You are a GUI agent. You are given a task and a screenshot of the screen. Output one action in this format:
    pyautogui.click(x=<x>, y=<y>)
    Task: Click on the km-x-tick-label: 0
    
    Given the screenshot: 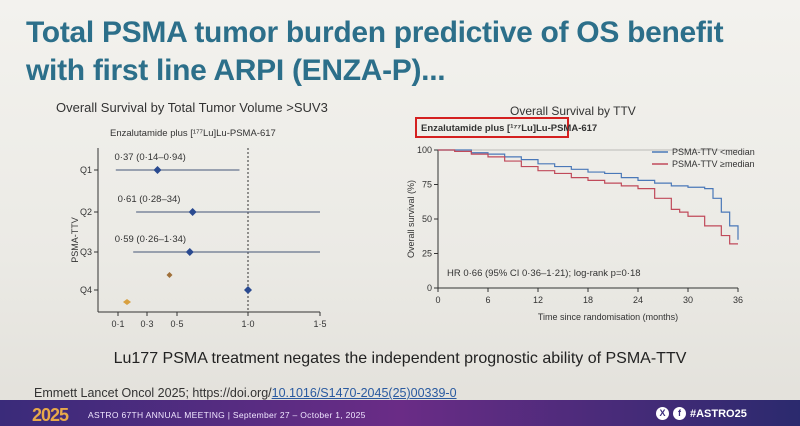 What is the action you would take?
    pyautogui.click(x=437, y=300)
    